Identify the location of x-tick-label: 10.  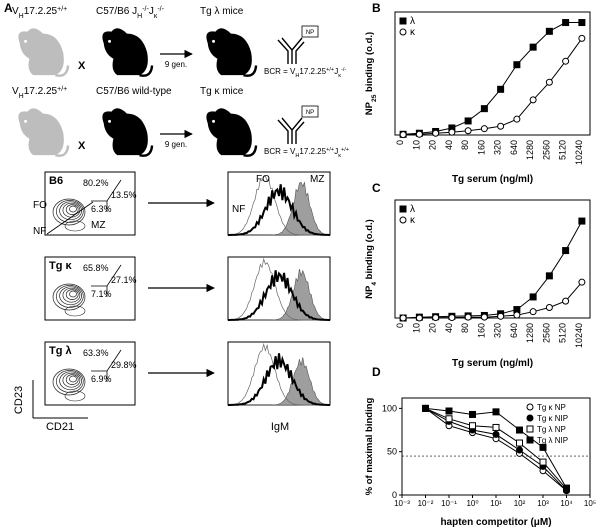
(416, 328).